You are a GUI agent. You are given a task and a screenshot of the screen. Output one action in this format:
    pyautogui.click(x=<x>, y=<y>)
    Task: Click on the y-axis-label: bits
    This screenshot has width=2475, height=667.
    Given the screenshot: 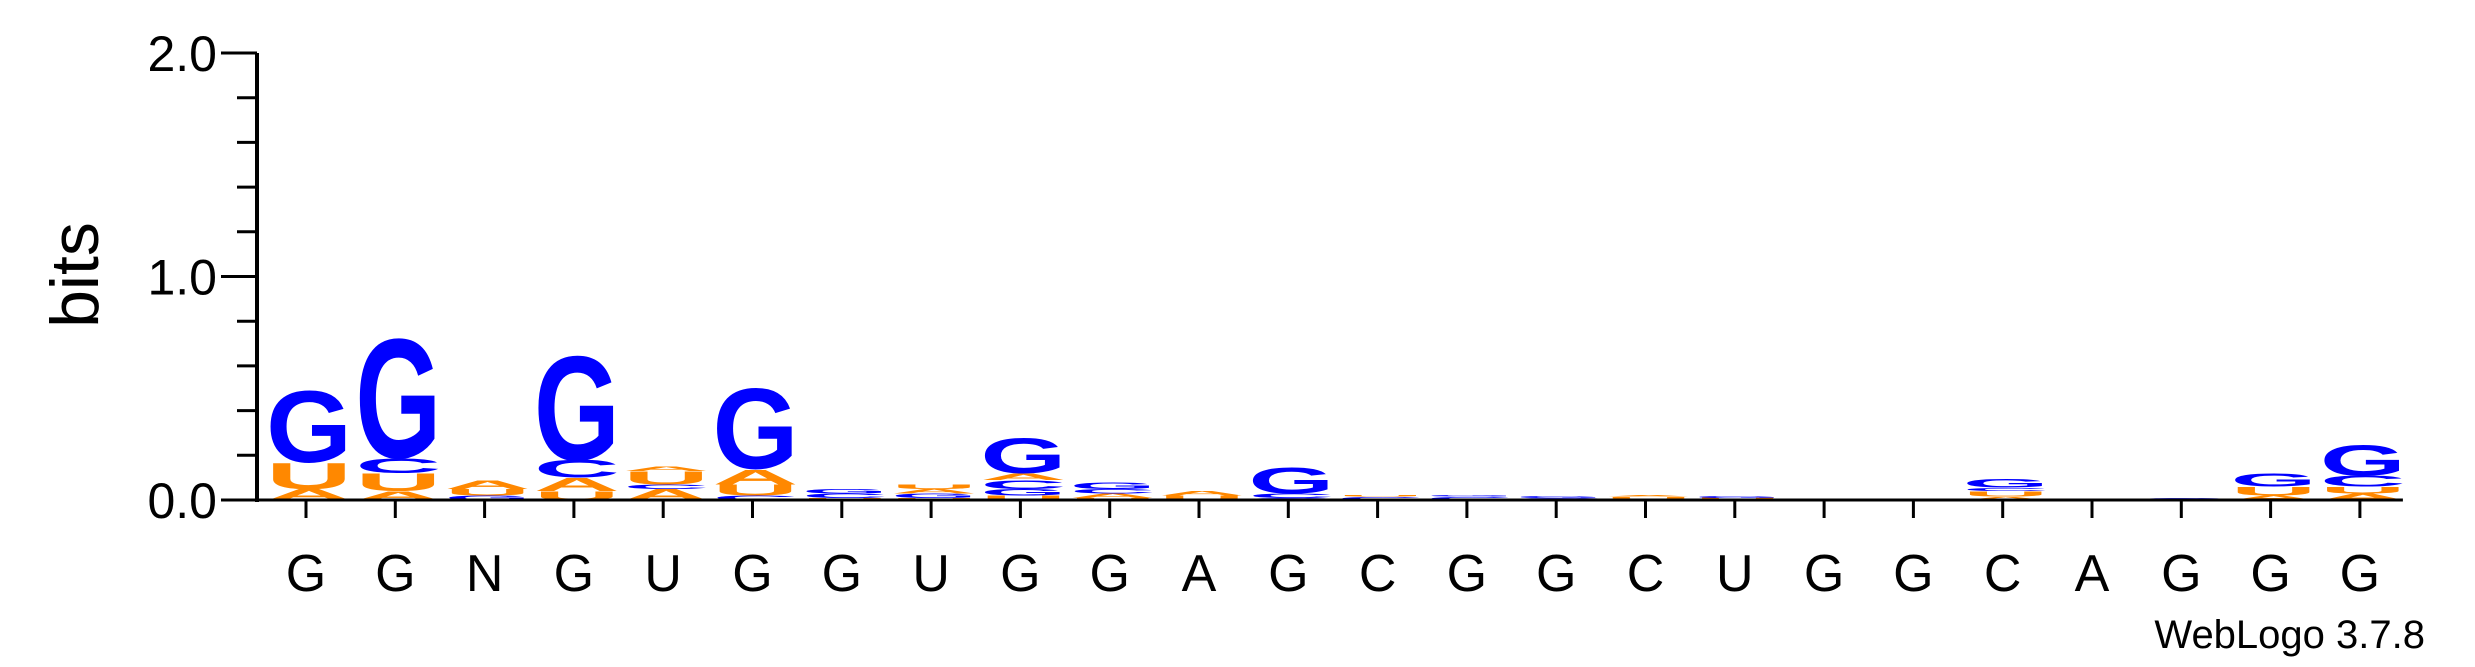 What is the action you would take?
    pyautogui.click(x=75, y=275)
    